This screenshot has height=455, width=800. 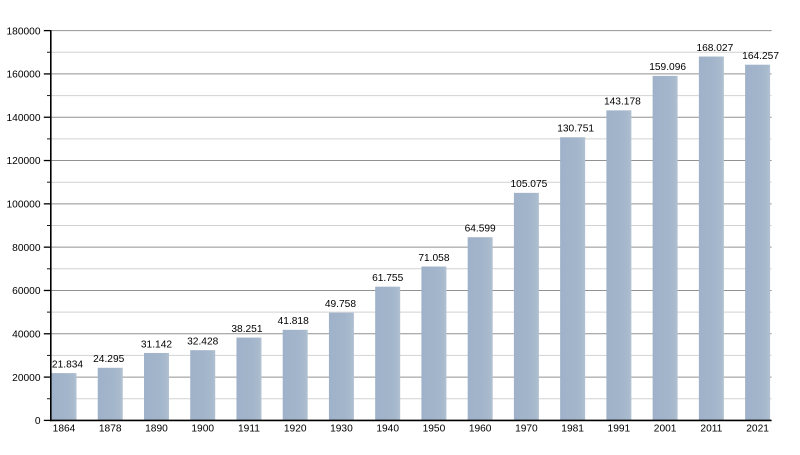 I want to click on svg-text: 1920, so click(x=295, y=429).